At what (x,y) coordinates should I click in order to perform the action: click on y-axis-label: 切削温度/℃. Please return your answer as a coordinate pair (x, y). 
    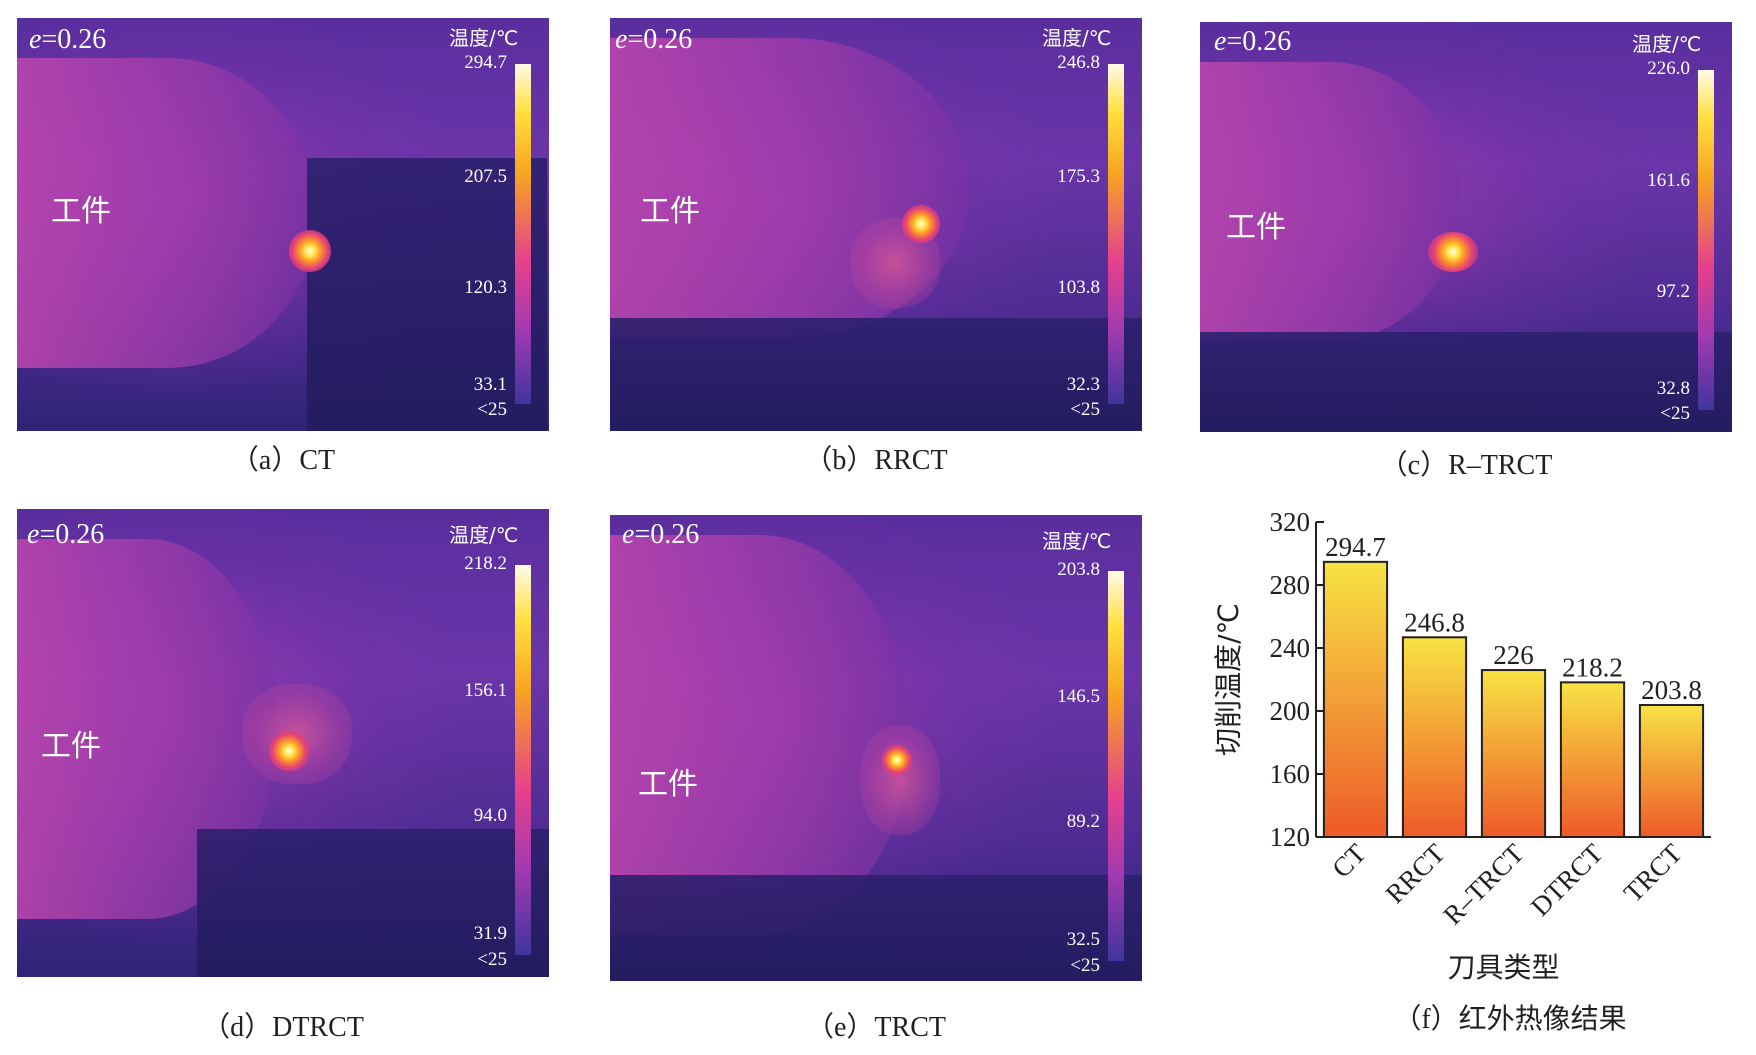
    Looking at the image, I should click on (1228, 679).